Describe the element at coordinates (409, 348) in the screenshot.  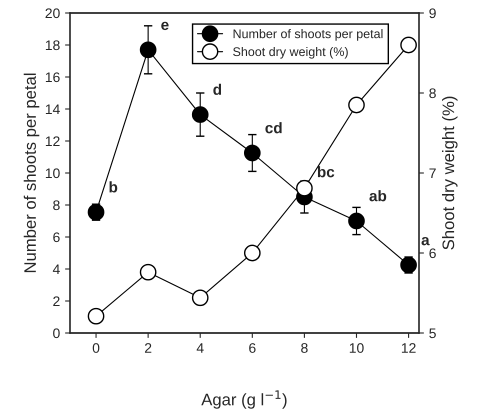
I see `x-tick-label: 12` at that location.